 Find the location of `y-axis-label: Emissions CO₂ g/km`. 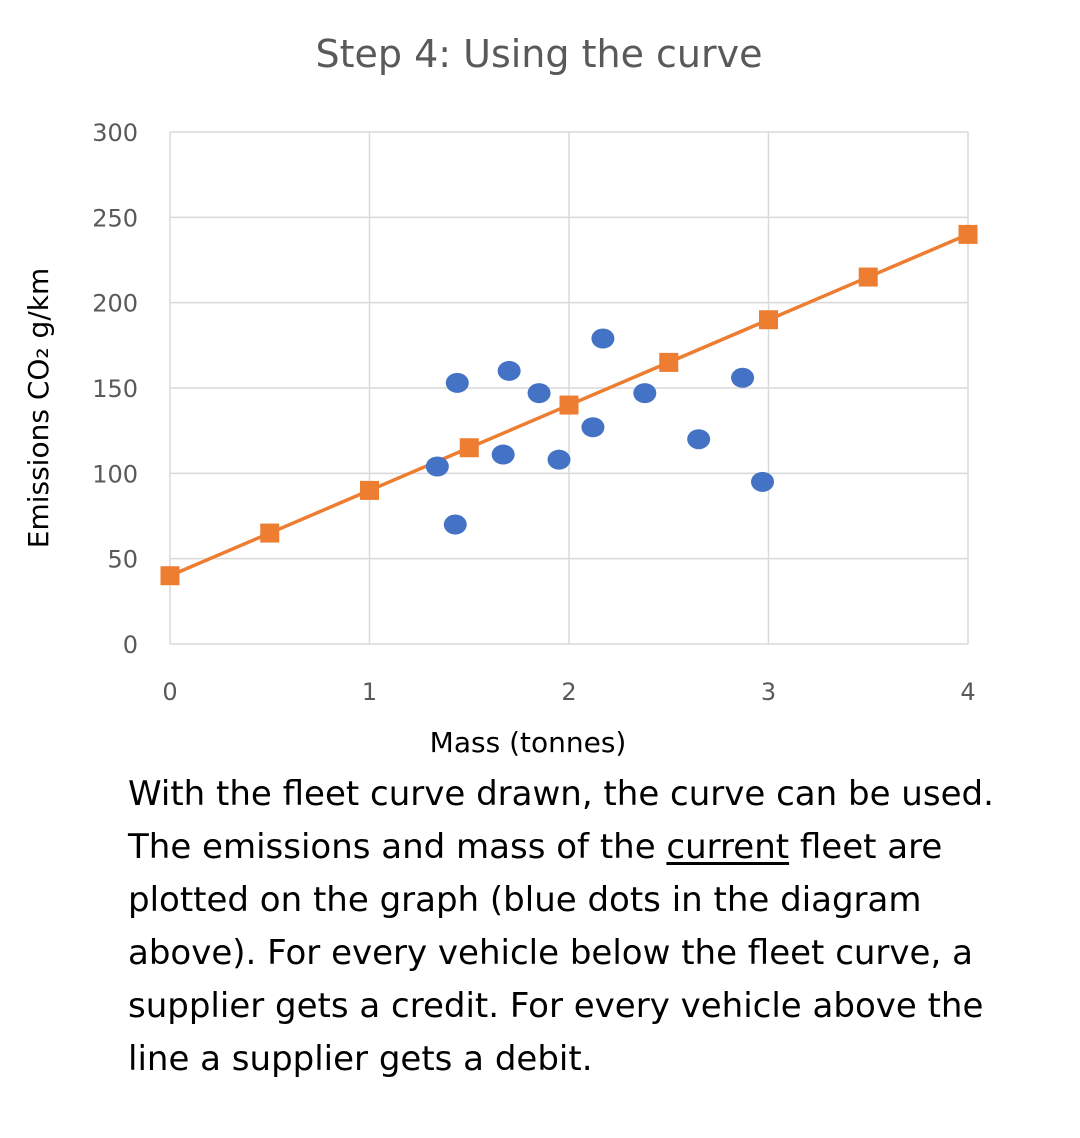

y-axis-label: Emissions CO₂ g/km is located at coordinates (38, 408).